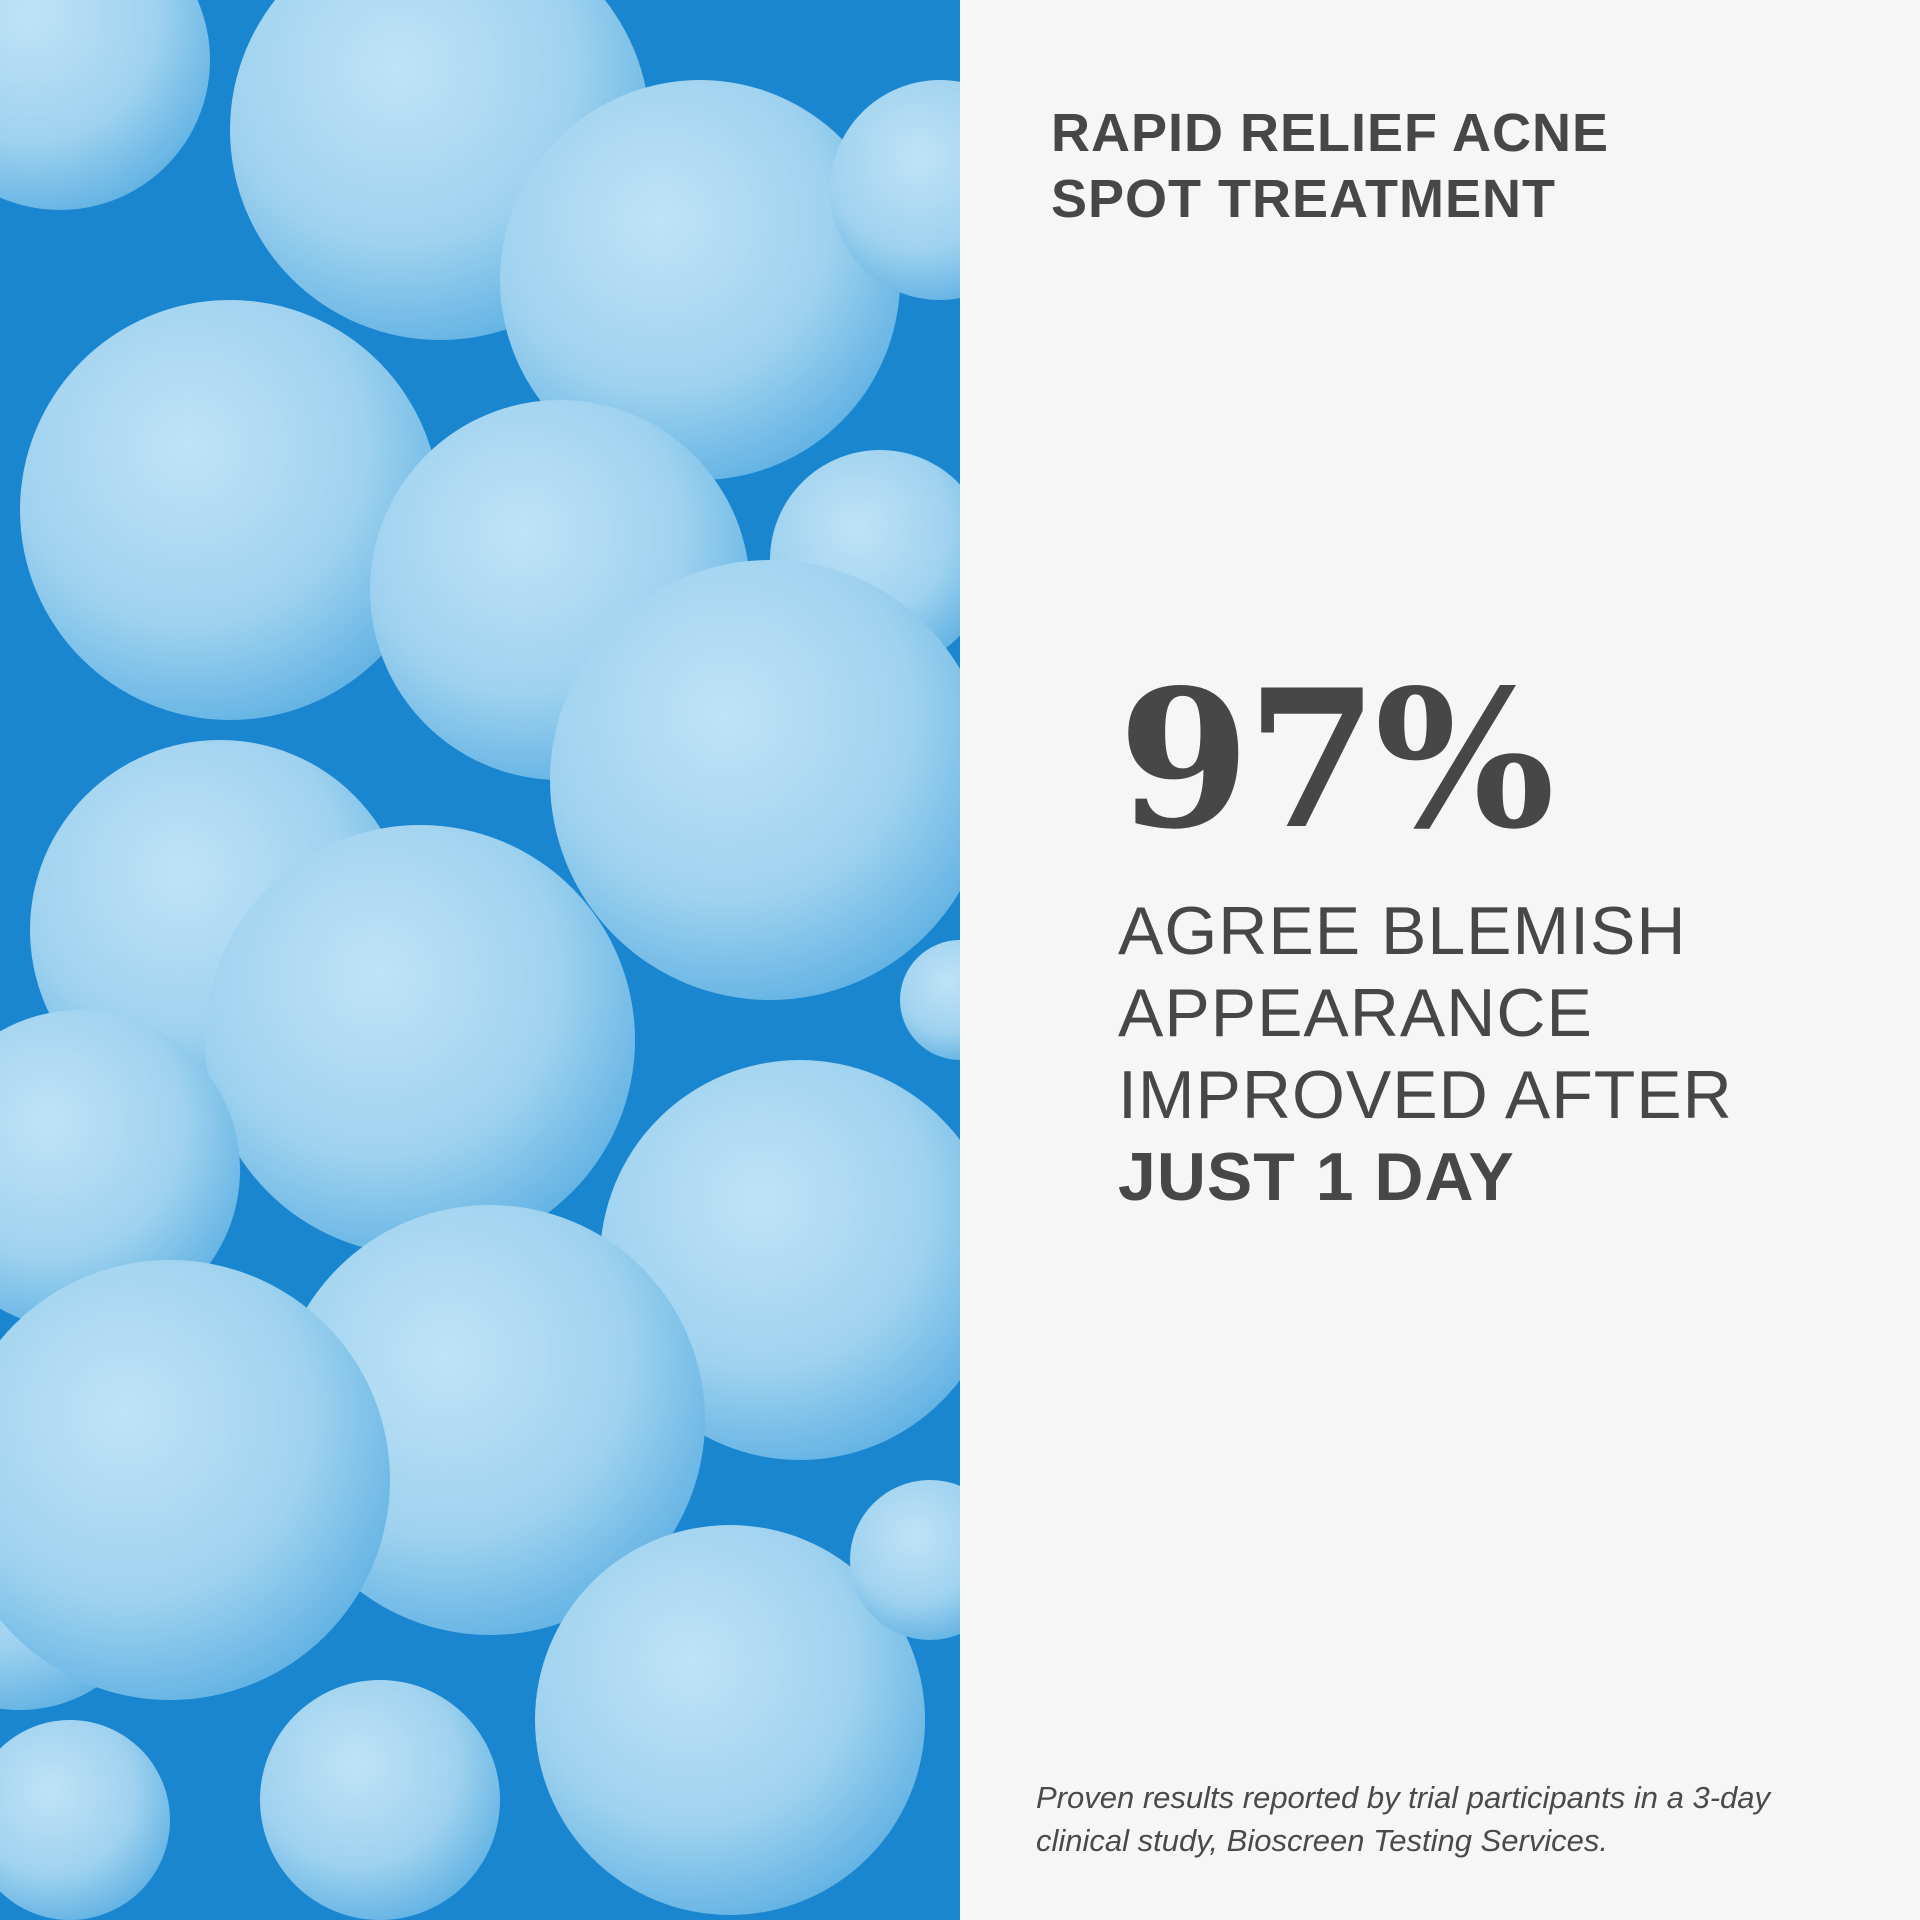 The height and width of the screenshot is (1920, 1920). Describe the element at coordinates (1336, 759) in the screenshot. I see `stat-percentage: 97%` at that location.